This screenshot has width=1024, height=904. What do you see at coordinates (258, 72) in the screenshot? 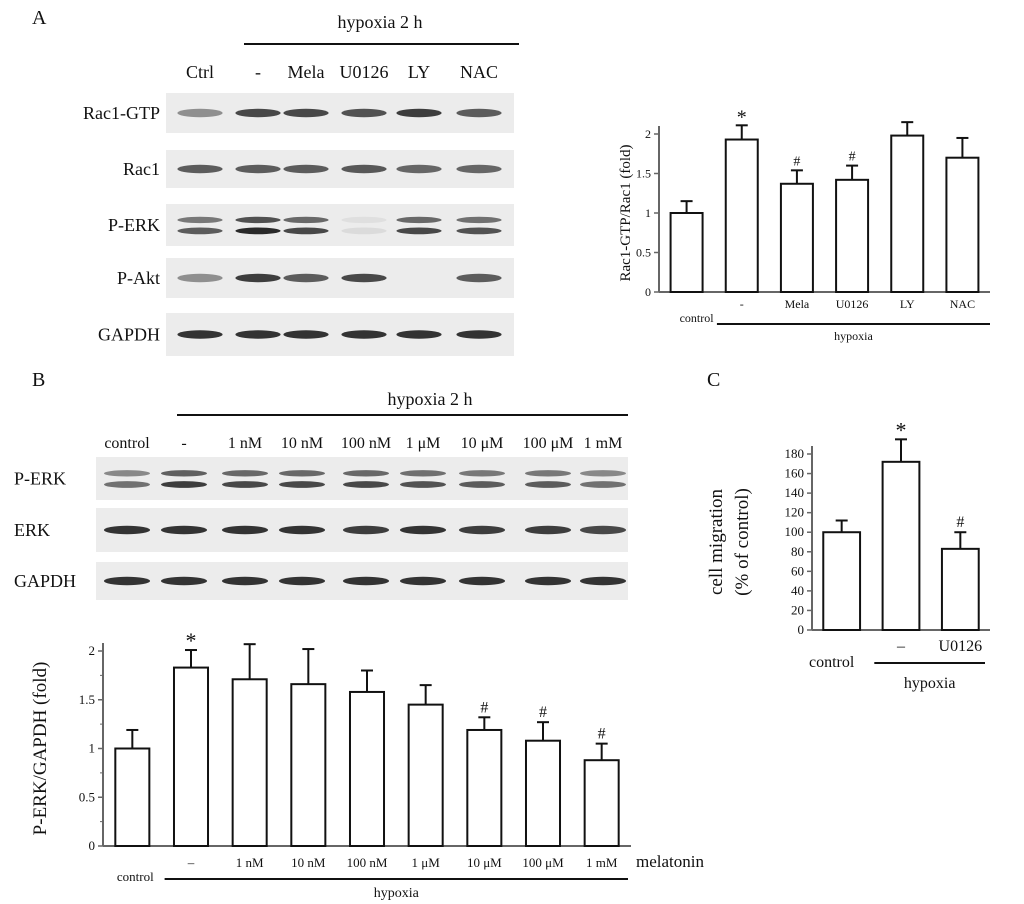
I see `lane-label: -` at bounding box center [258, 72].